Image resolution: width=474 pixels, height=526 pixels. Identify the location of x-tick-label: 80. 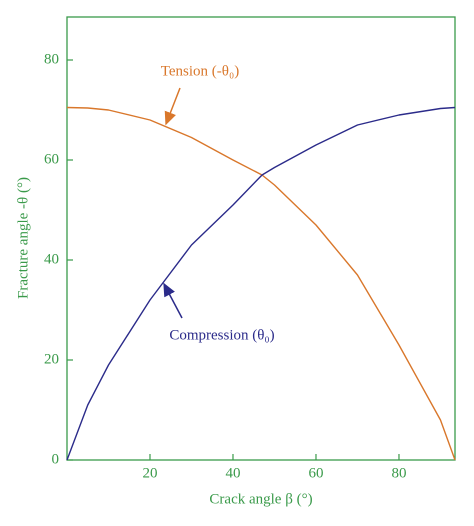
(398, 473).